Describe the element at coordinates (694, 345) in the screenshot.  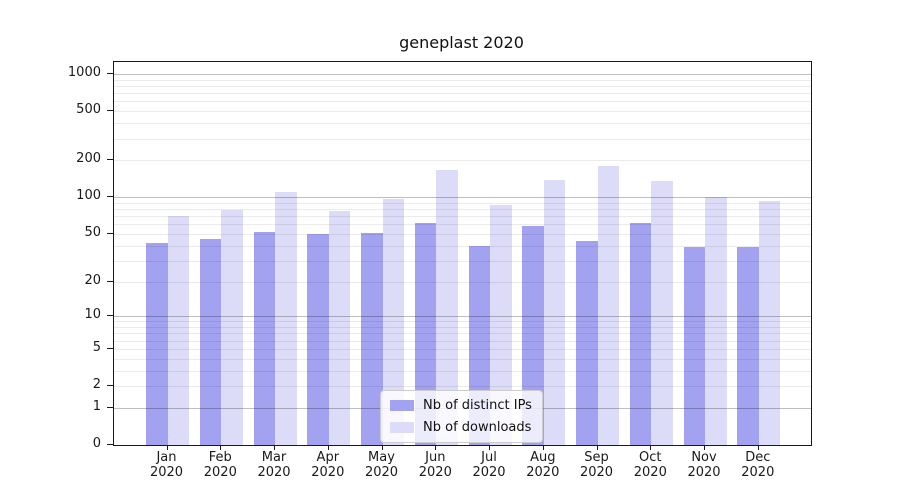
I see `bar-distinct-ips-nov` at that location.